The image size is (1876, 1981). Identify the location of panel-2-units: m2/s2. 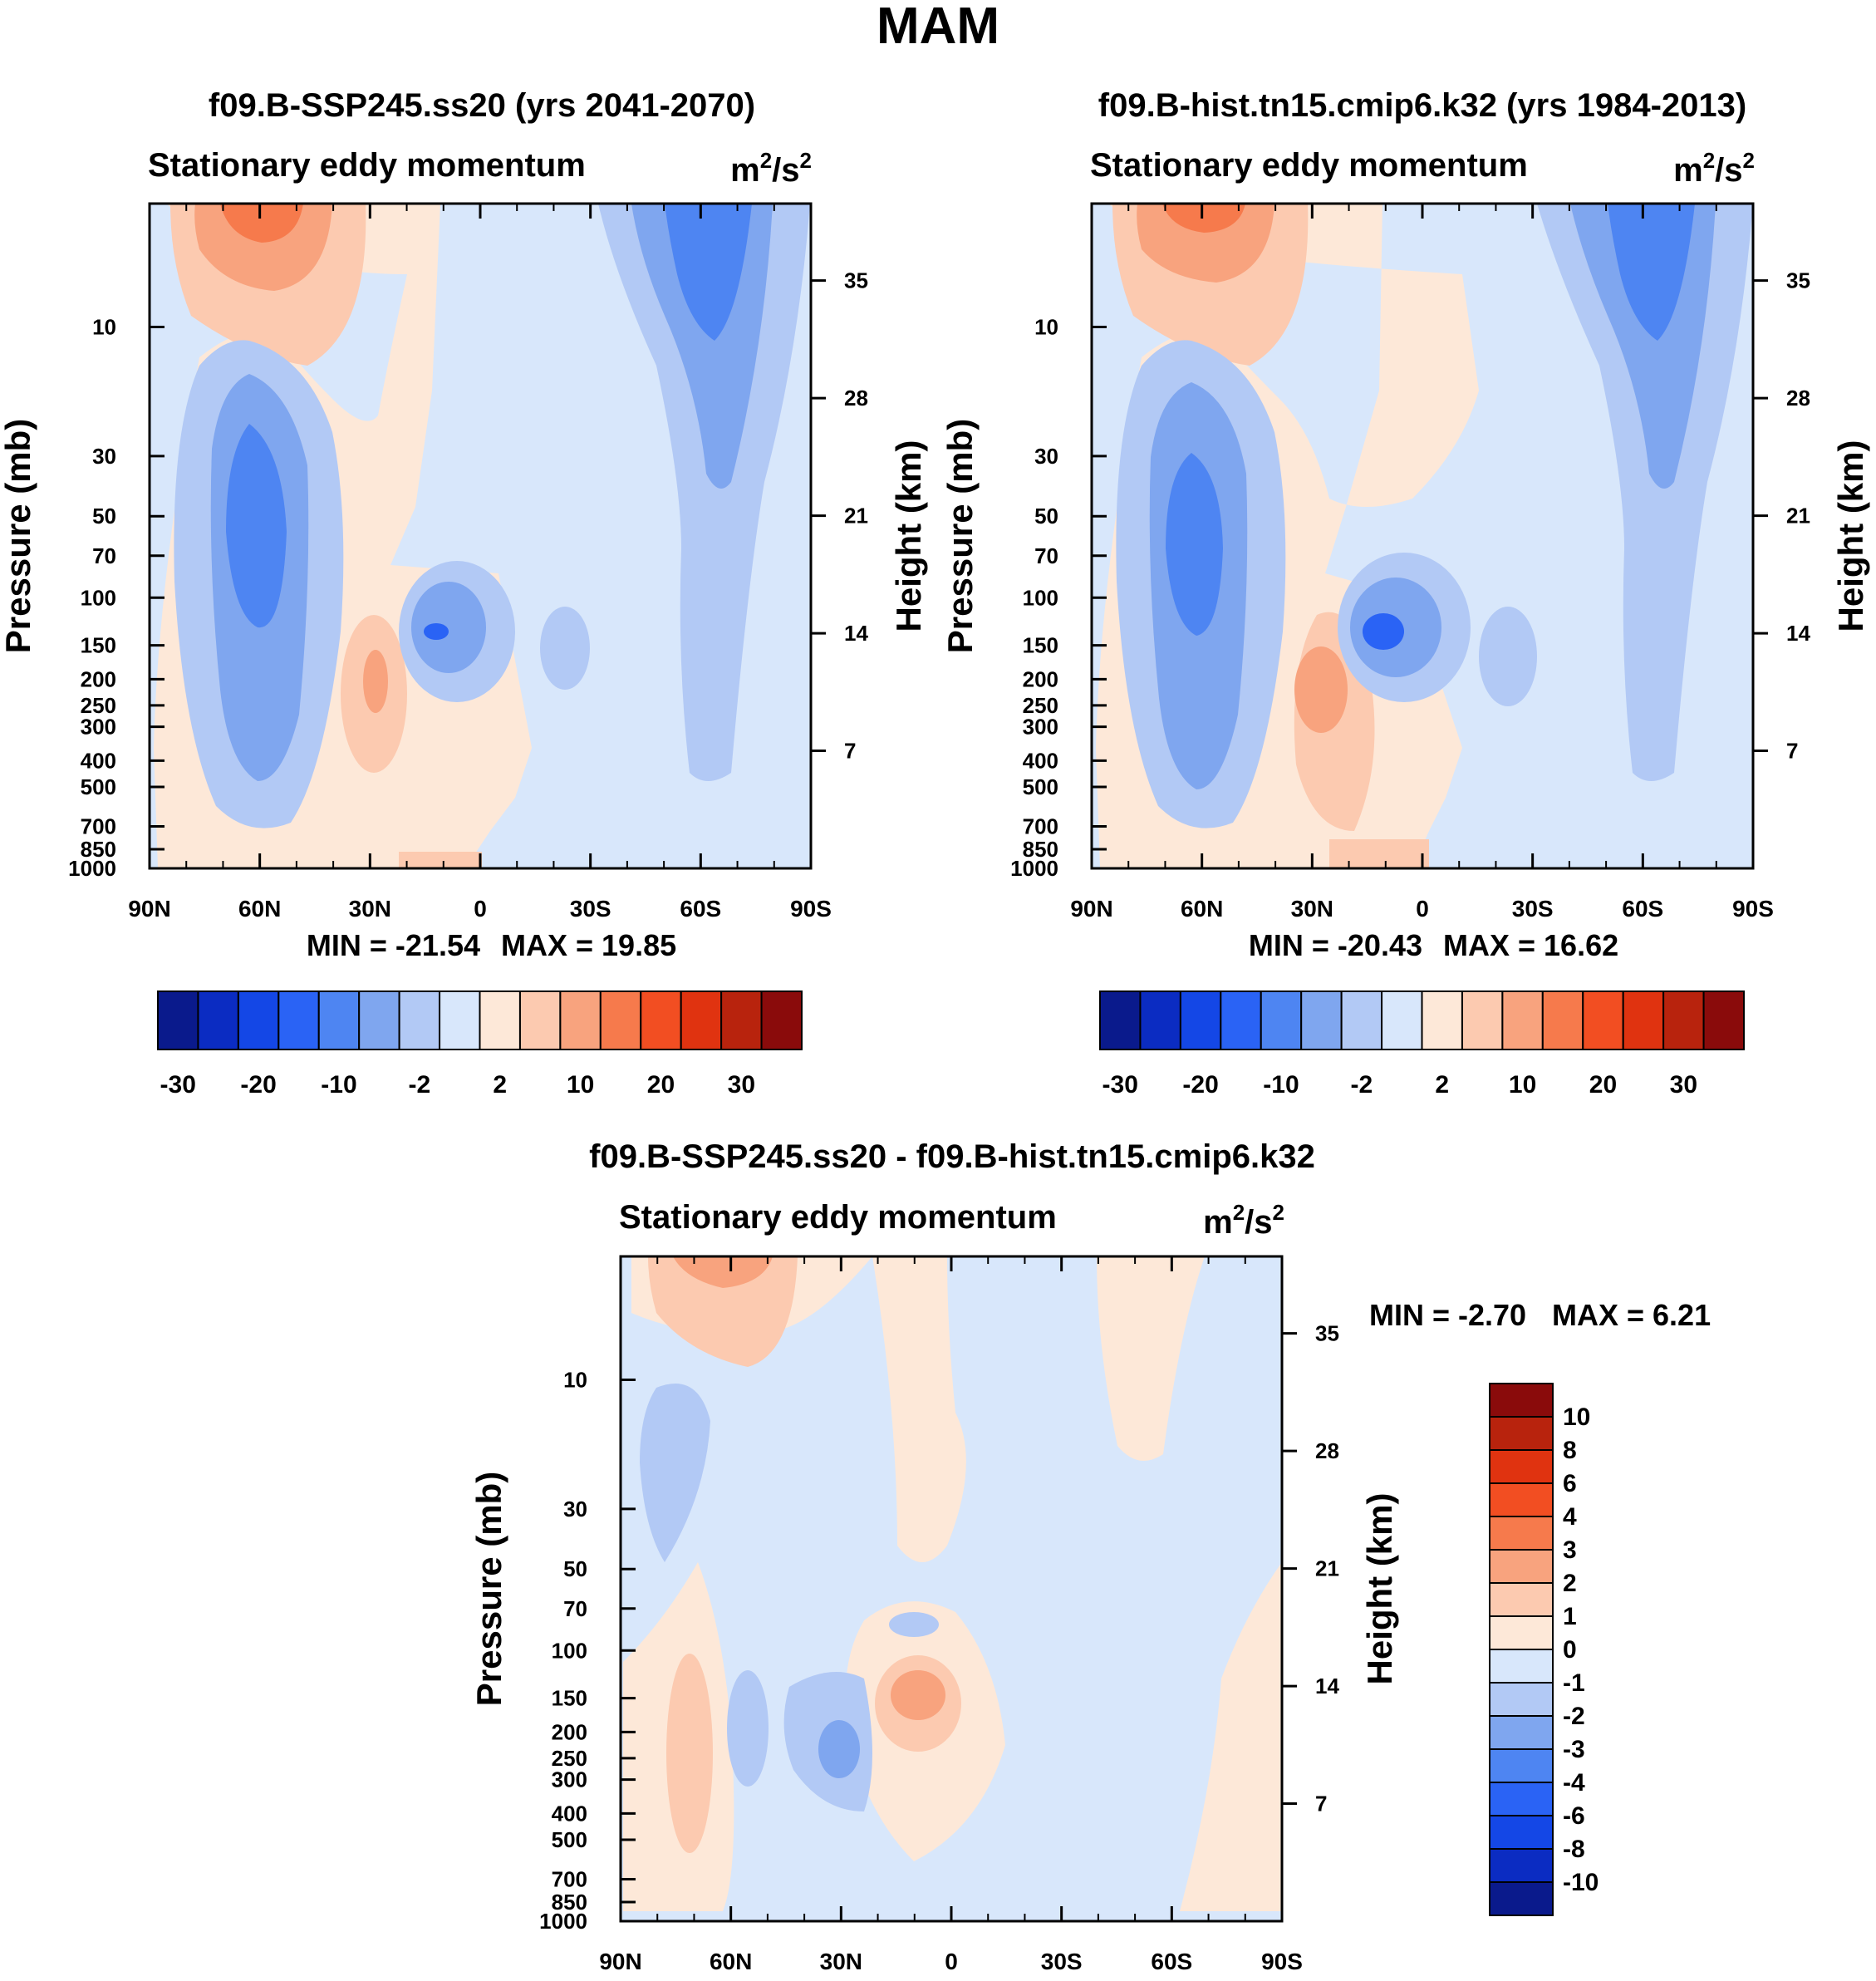
(1714, 168).